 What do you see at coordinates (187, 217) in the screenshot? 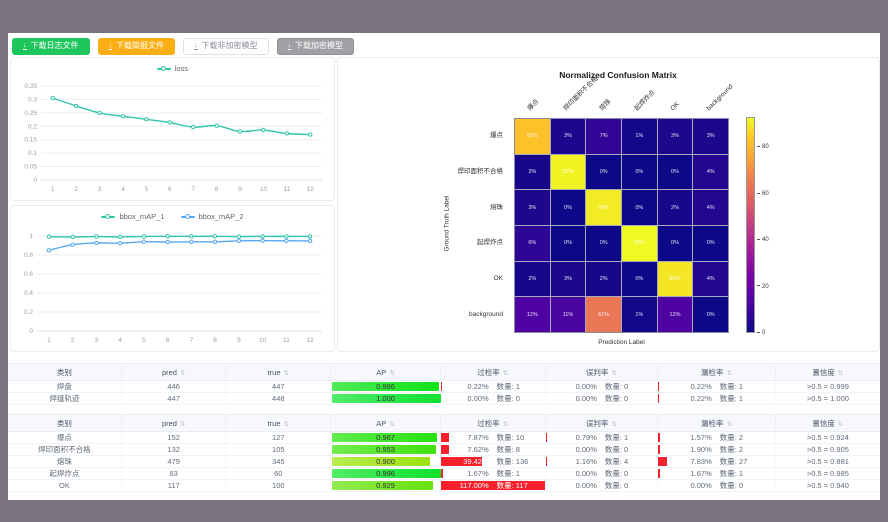
I see `legend-marker-icon` at bounding box center [187, 217].